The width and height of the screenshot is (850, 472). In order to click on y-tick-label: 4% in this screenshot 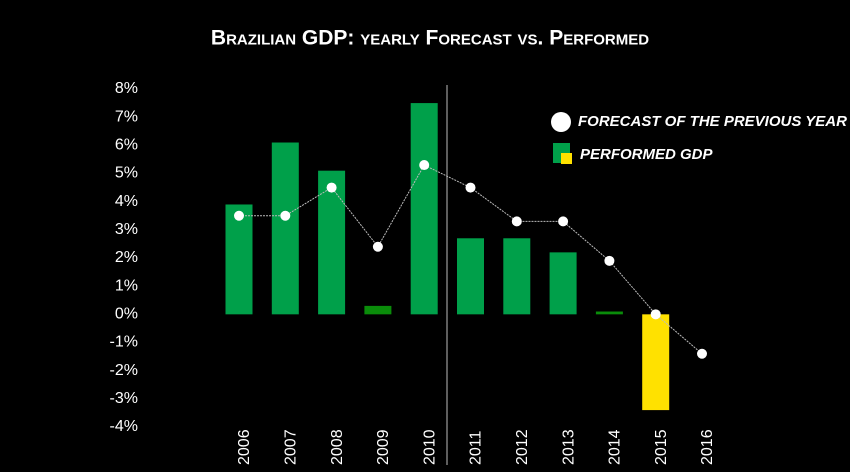, I will do `click(126, 201)`.